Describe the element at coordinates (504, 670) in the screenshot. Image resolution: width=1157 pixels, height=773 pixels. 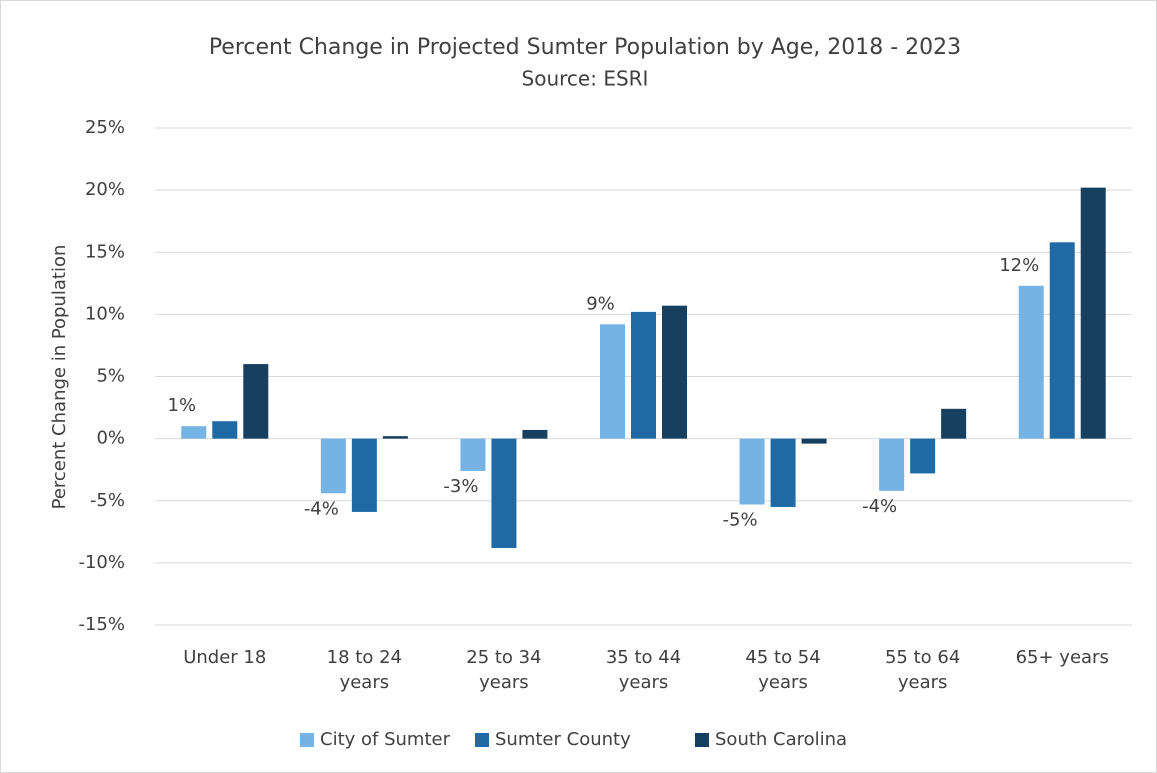
I see `x-tick-label: 25 to 34 years` at that location.